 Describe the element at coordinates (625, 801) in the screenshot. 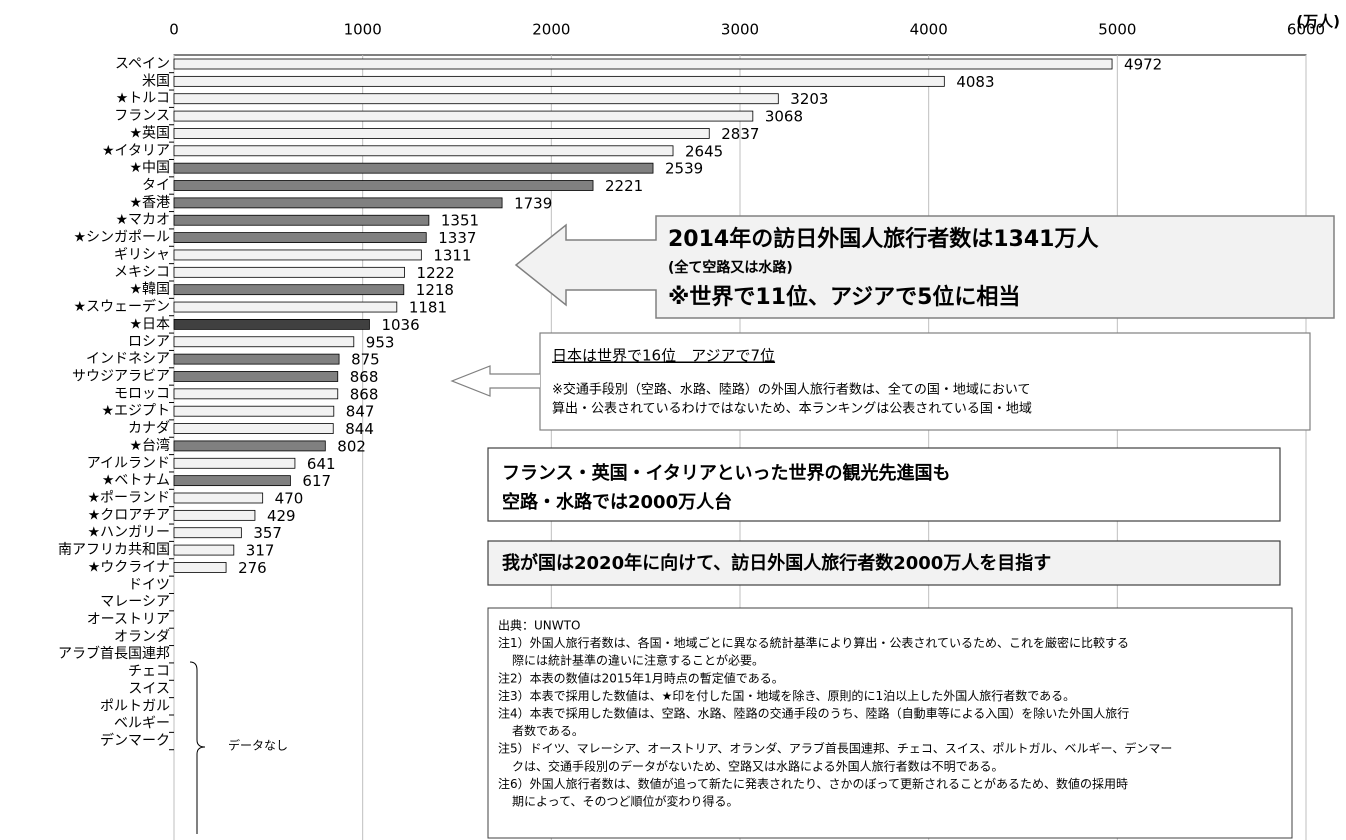

I see `note-line: 期によって、そのつど順位が変わり得る。` at that location.